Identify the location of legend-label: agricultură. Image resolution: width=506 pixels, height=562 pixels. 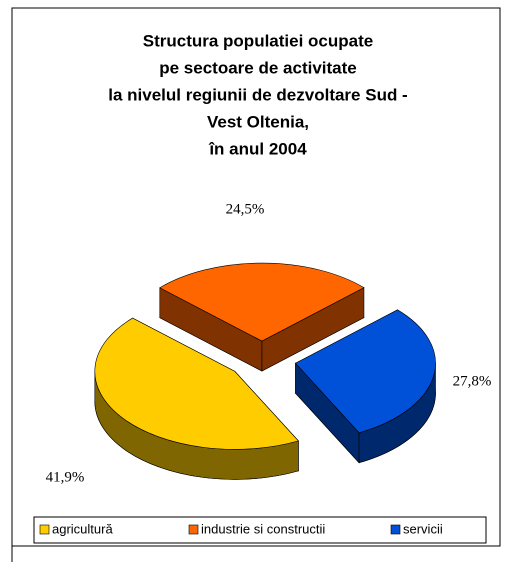
(82, 528).